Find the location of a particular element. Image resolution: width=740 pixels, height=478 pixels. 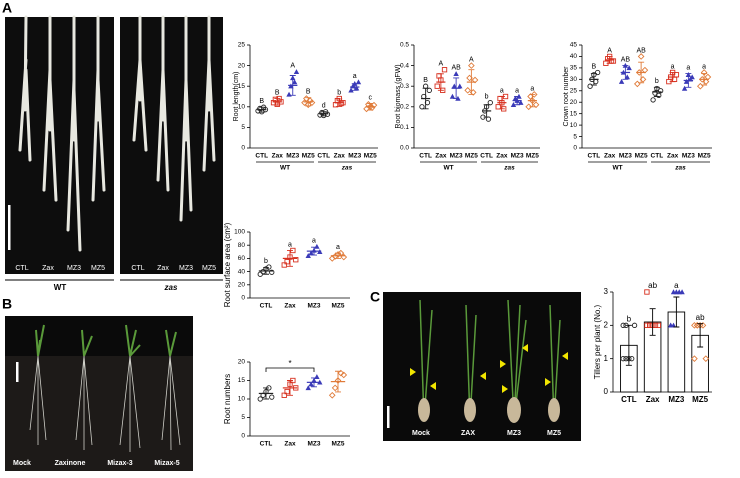

y-tick-label: 2 is located at coordinates (606, 324).